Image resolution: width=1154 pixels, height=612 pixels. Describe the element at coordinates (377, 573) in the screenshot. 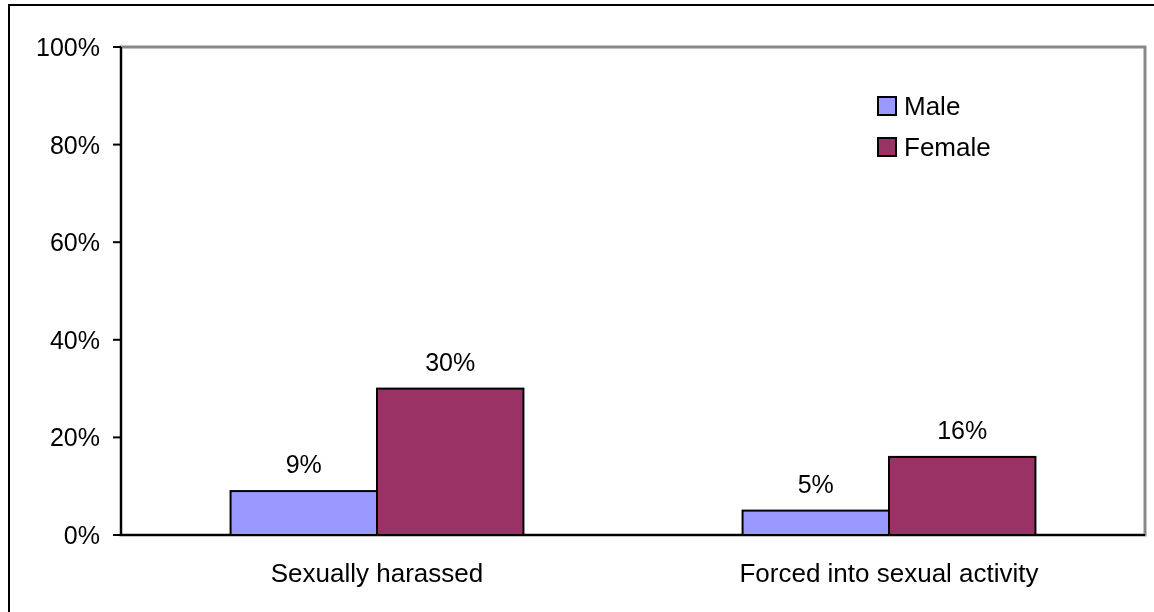

I see `x-tick-label: Sexually harassed` at that location.